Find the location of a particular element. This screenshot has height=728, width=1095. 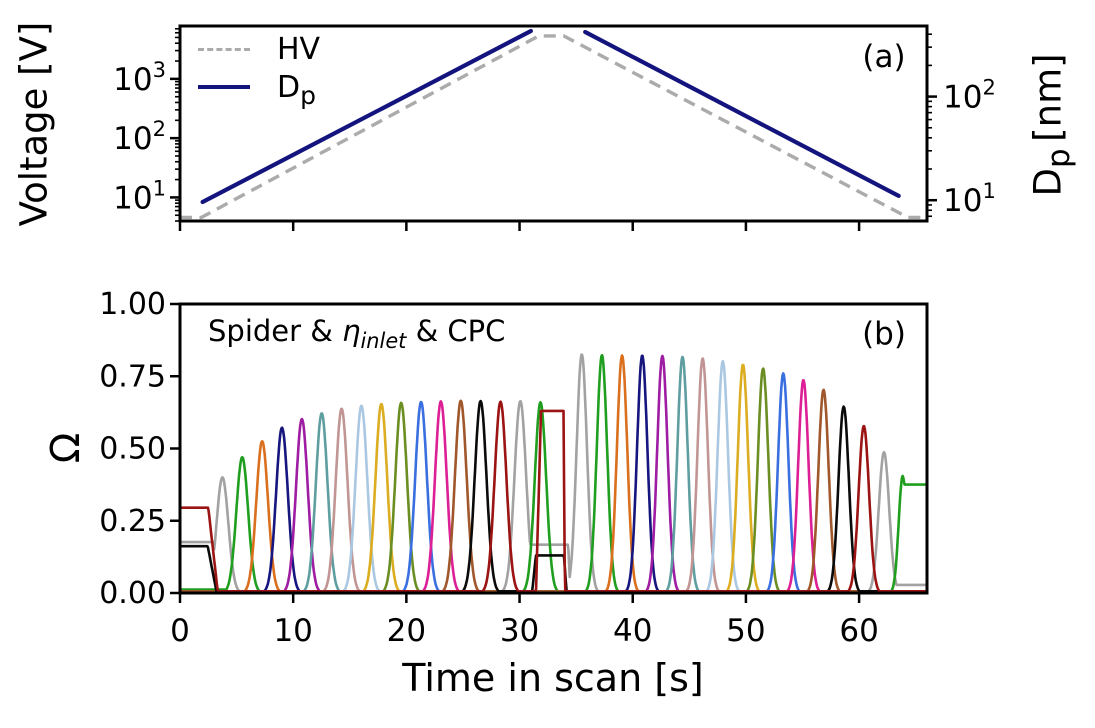

svg-text: 30 is located at coordinates (519, 631).